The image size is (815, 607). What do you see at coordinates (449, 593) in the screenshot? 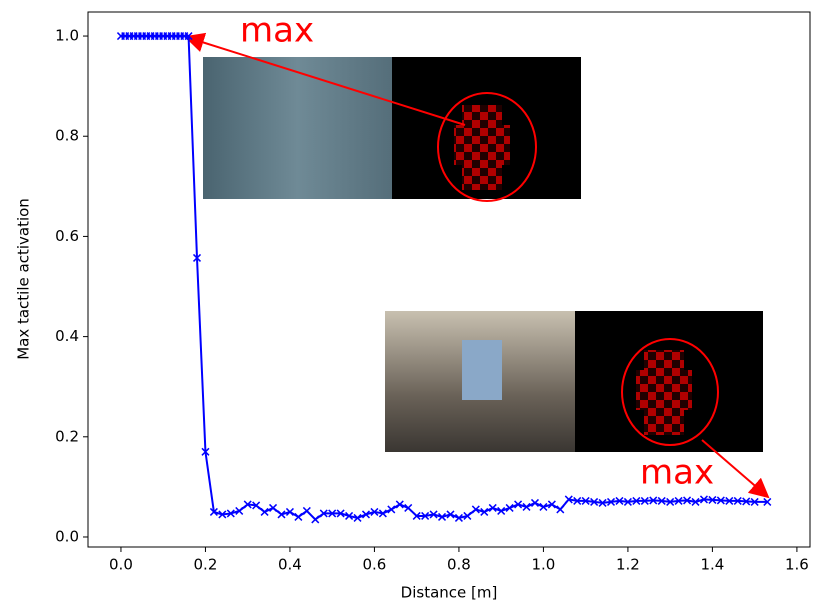
I see `x-axis-label: Distance [m]` at bounding box center [449, 593].